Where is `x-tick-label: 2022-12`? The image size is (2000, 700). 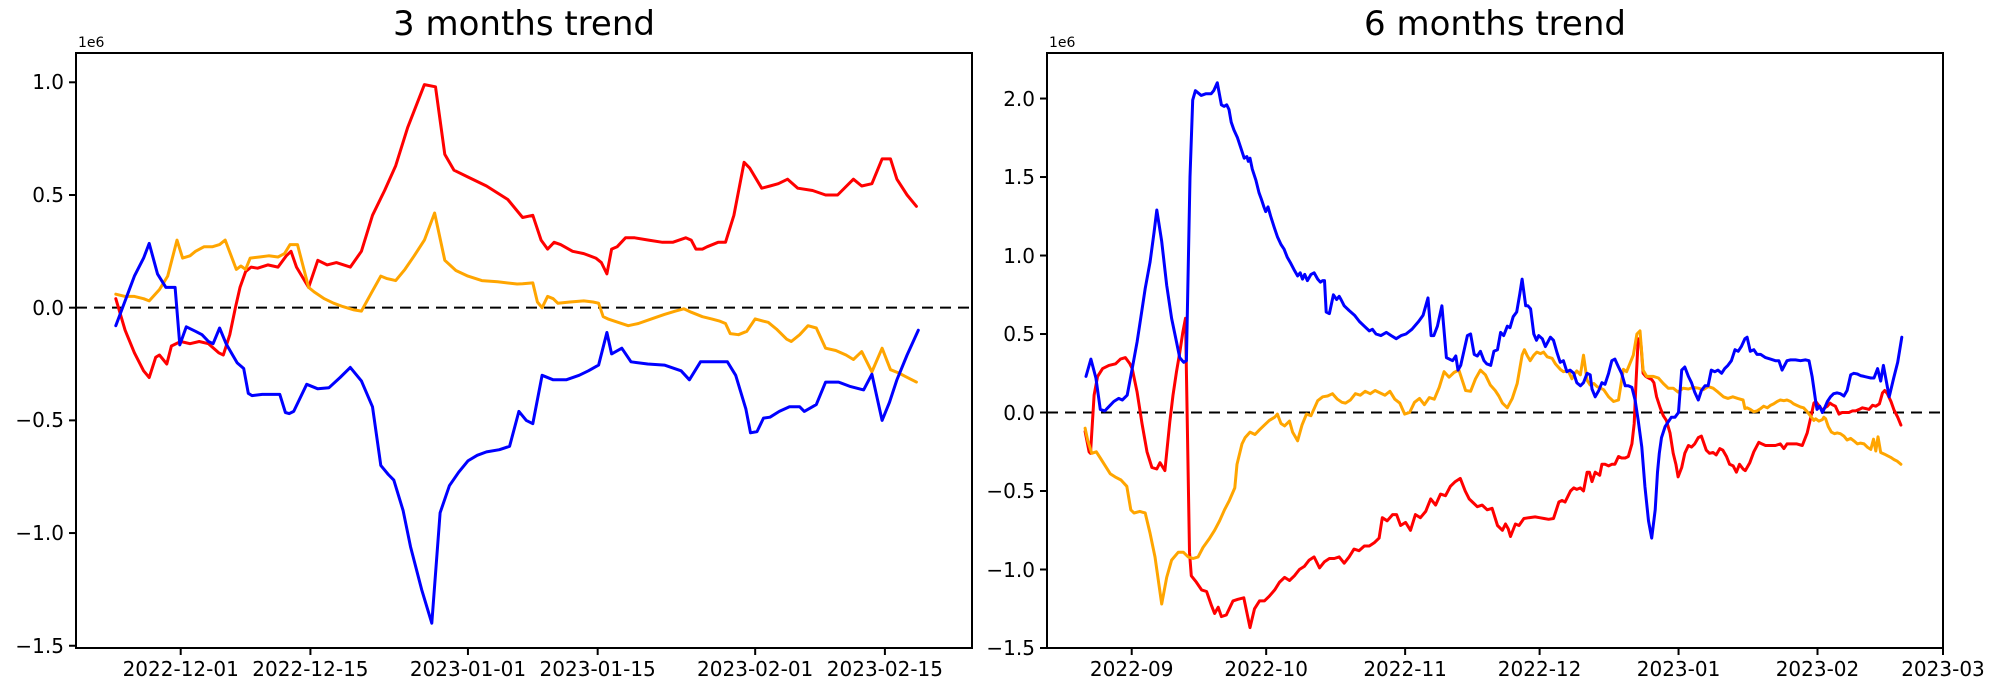
x-tick-label: 2022-12 is located at coordinates (1539, 669).